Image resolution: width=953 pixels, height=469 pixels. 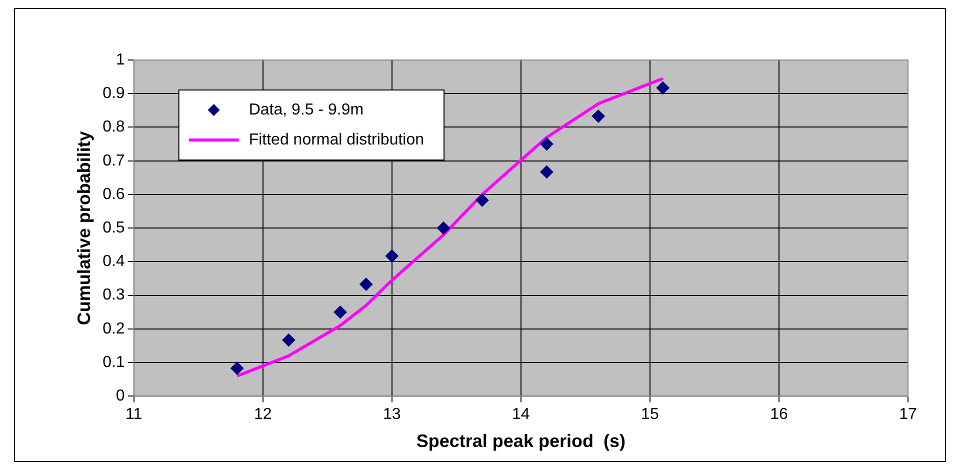 What do you see at coordinates (113, 127) in the screenshot?
I see `y-tick-label: 0.8` at bounding box center [113, 127].